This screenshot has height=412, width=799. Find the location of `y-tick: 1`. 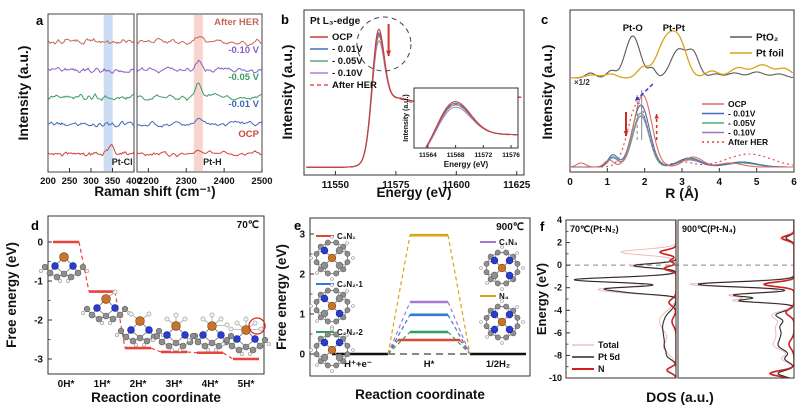

y-tick: 1 is located at coordinates (302, 315).